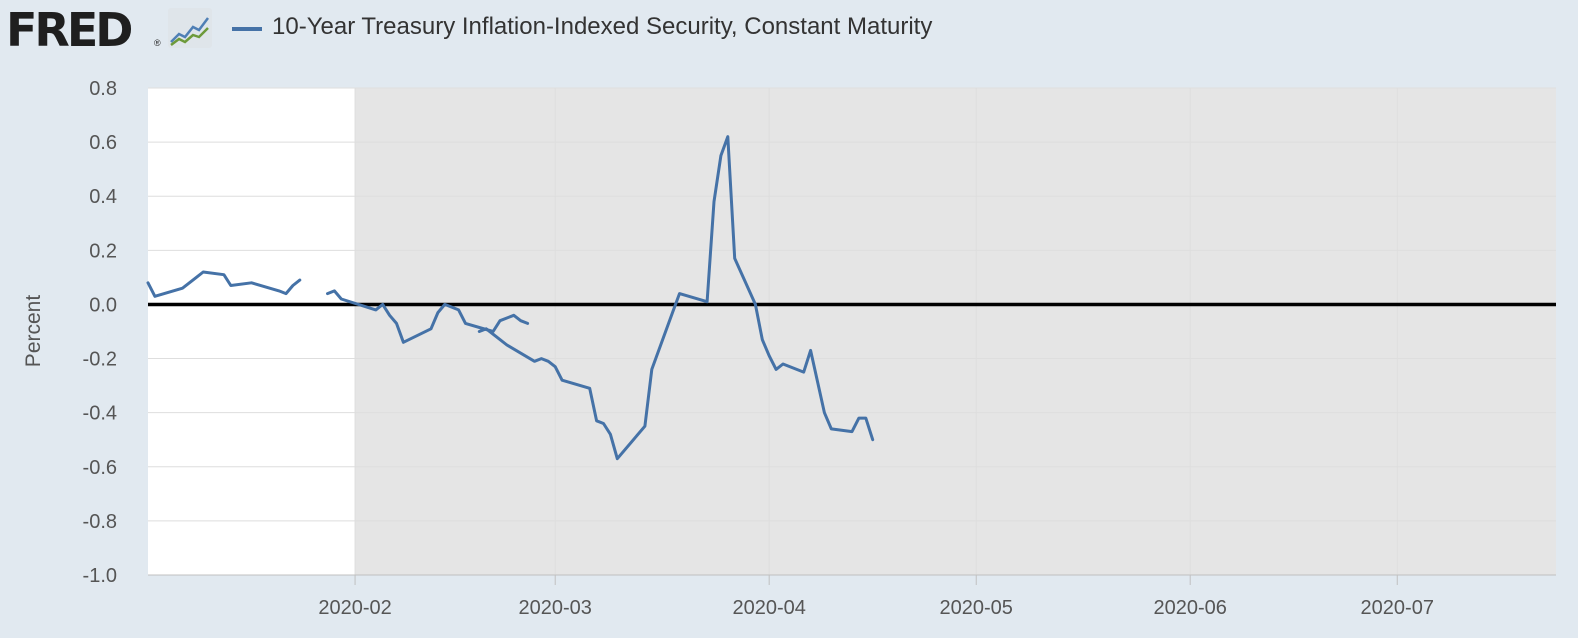 The image size is (1578, 638). I want to click on y-tick-label: 0.2, so click(103, 251).